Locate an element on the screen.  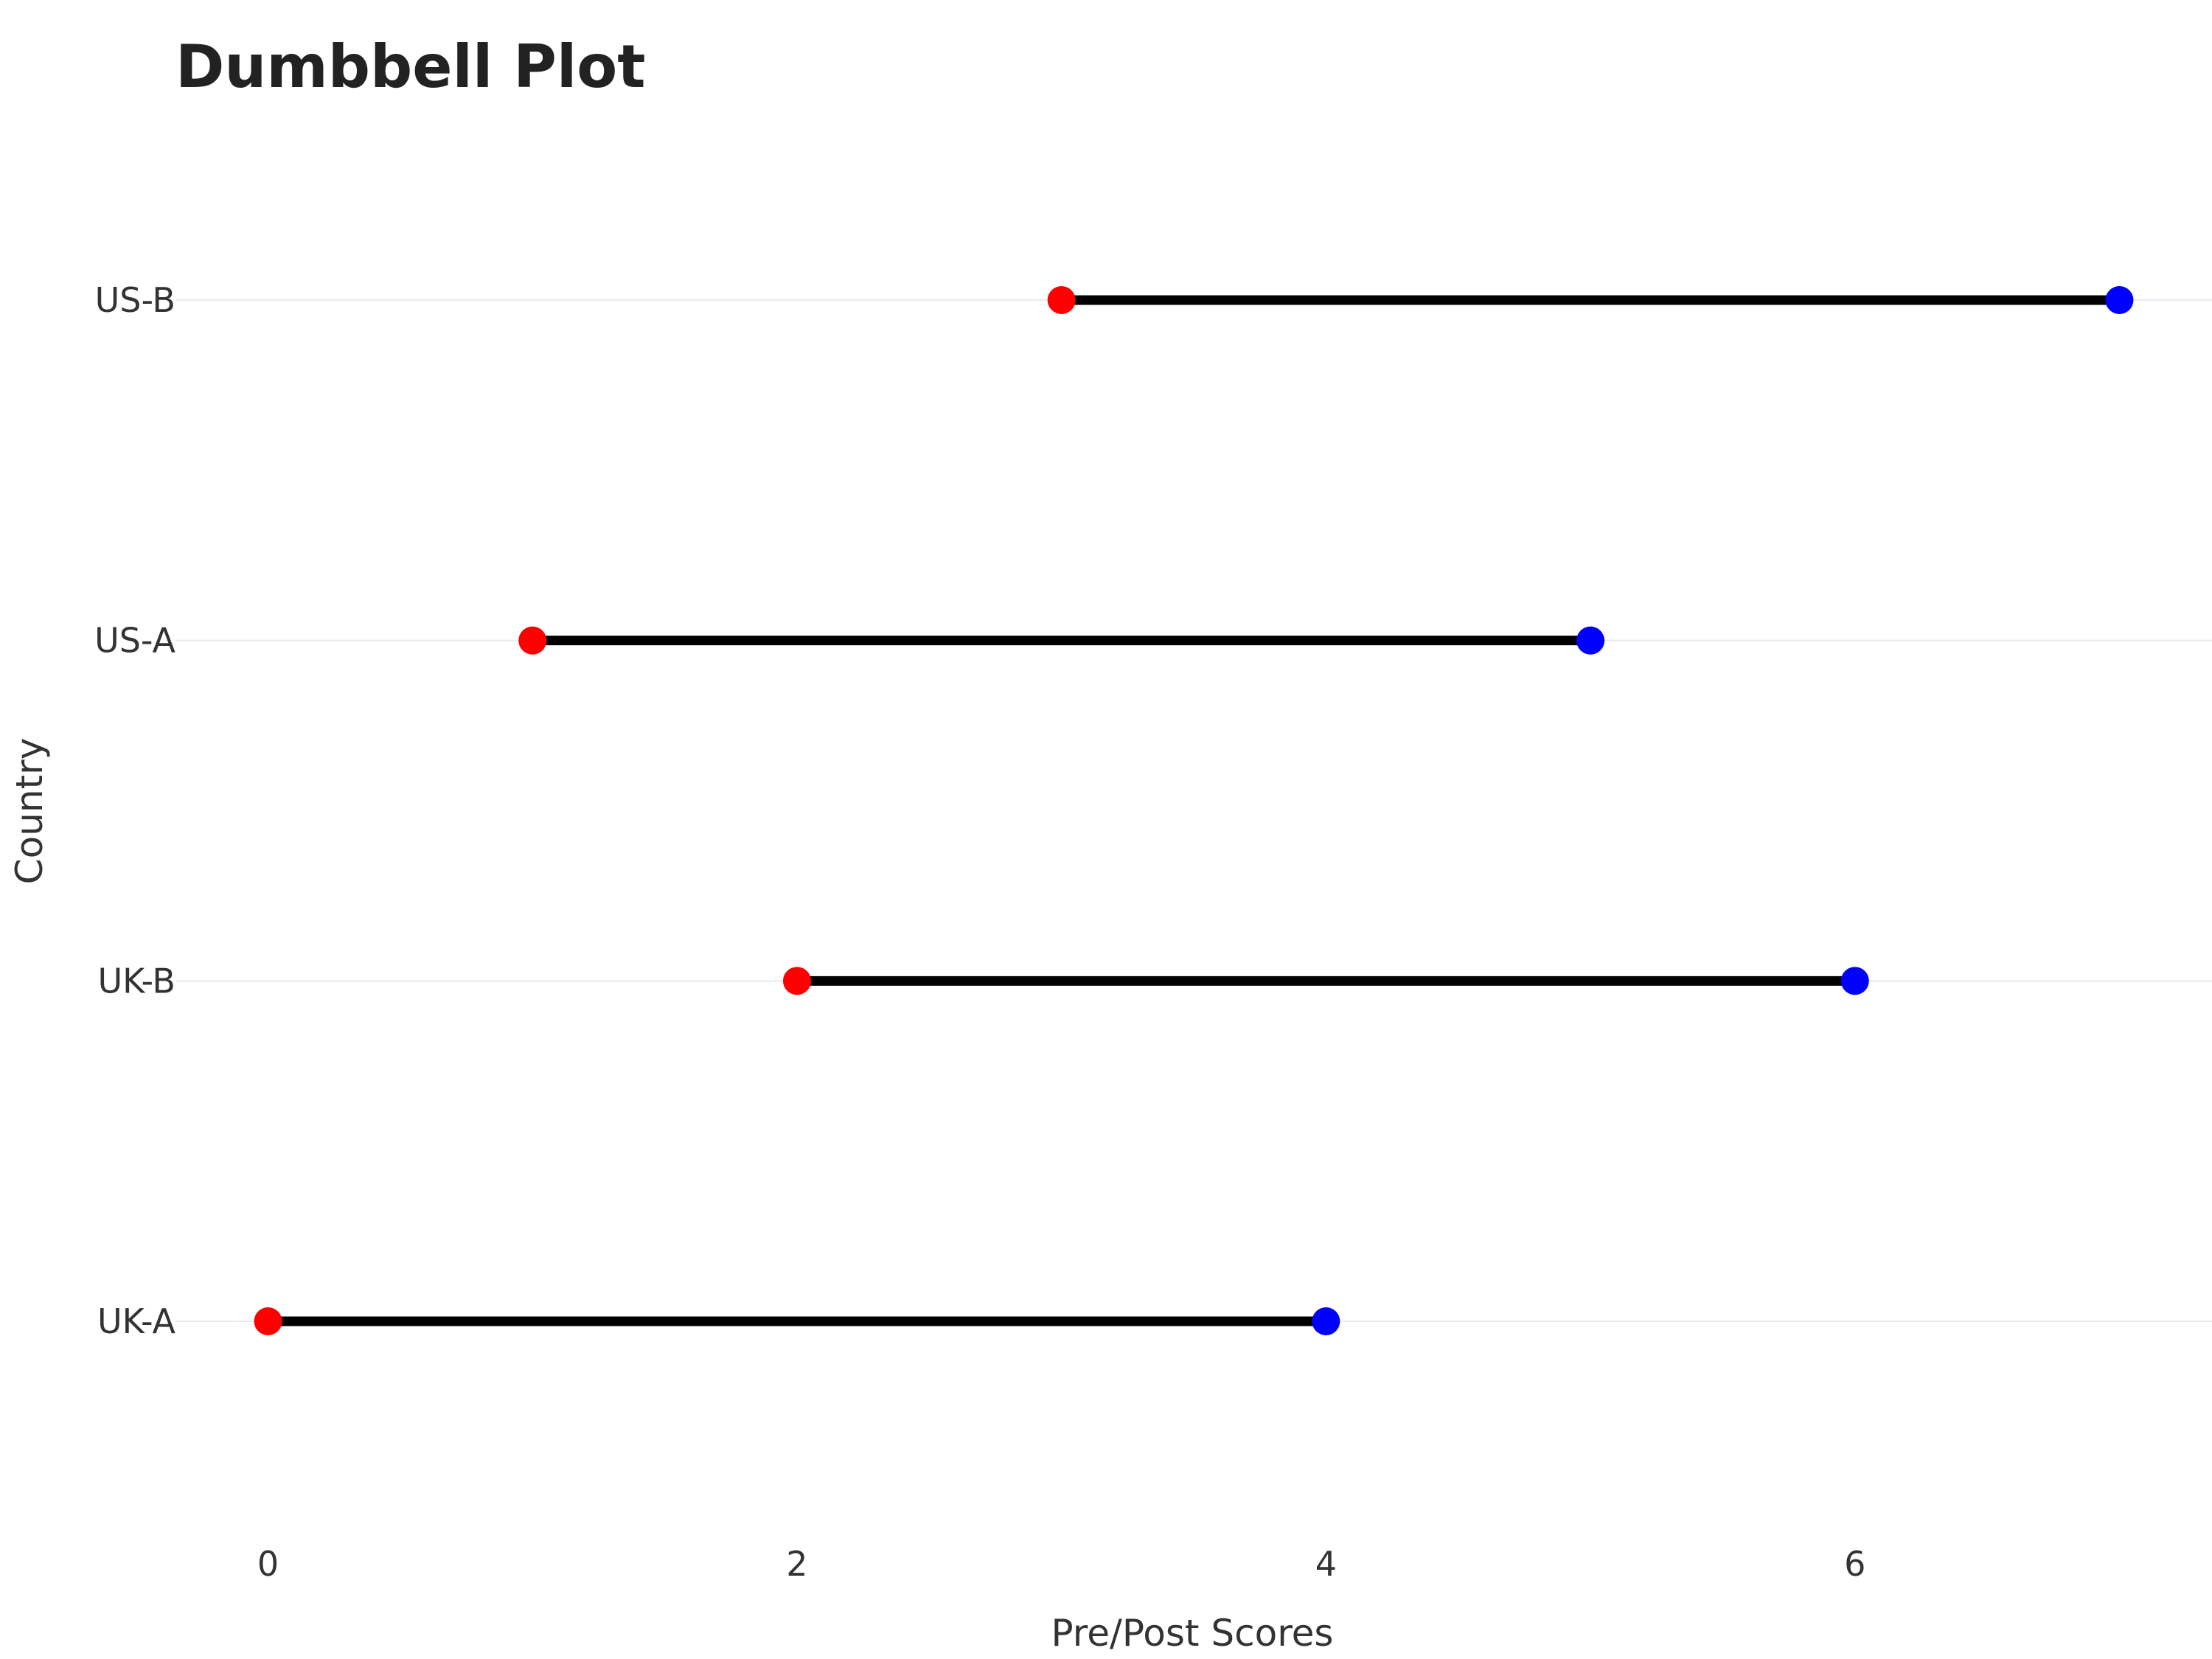
x-tick-label: 6 is located at coordinates (1854, 1564).